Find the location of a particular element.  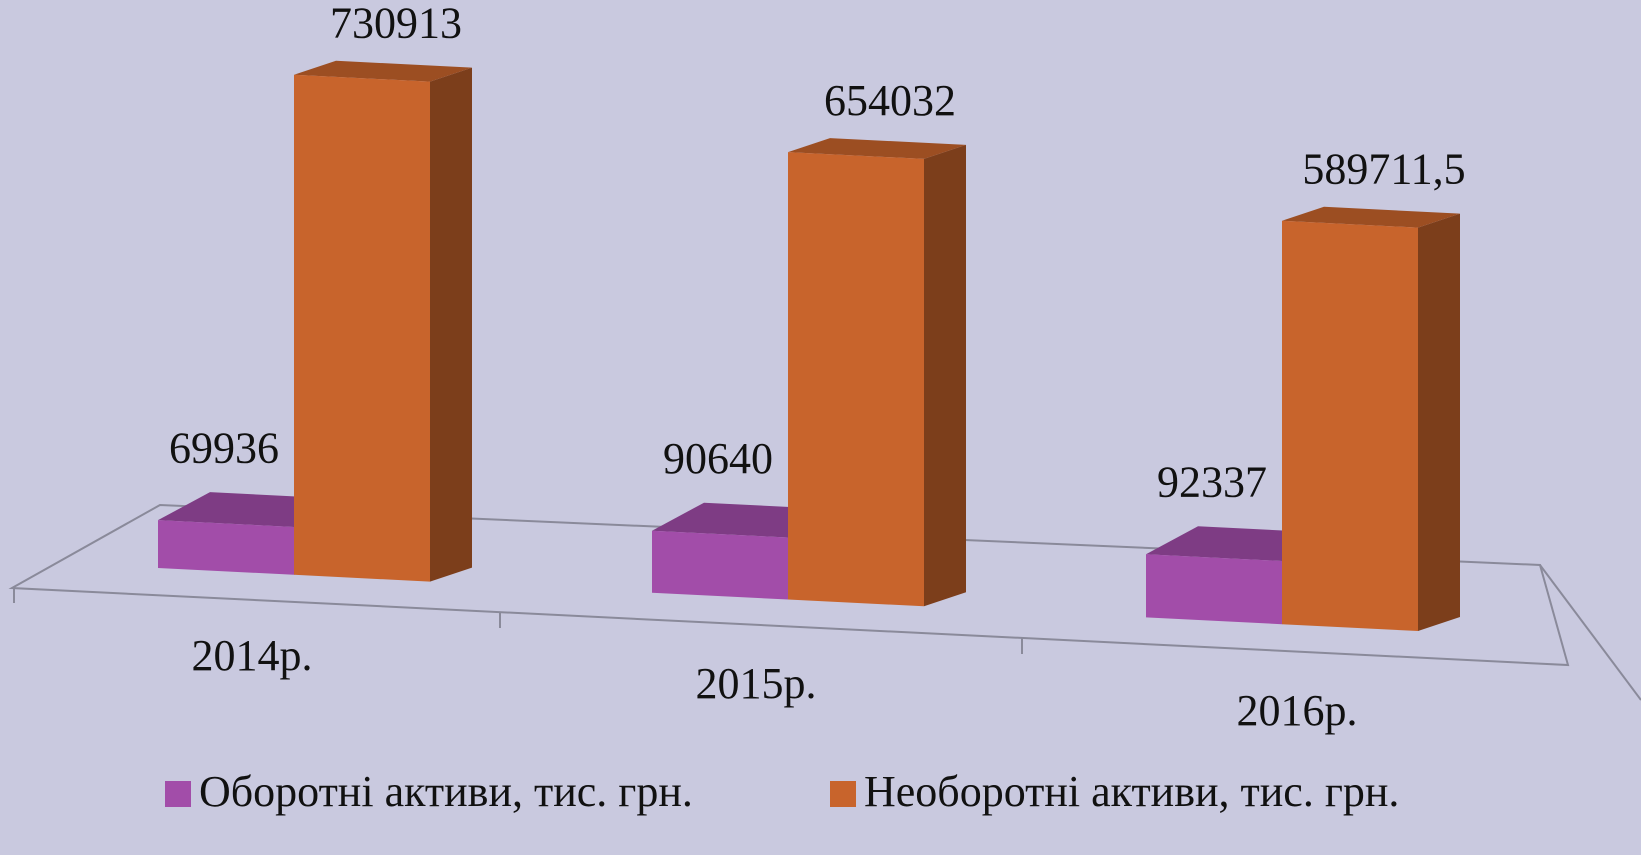

data-label: 90640 is located at coordinates (718, 458).